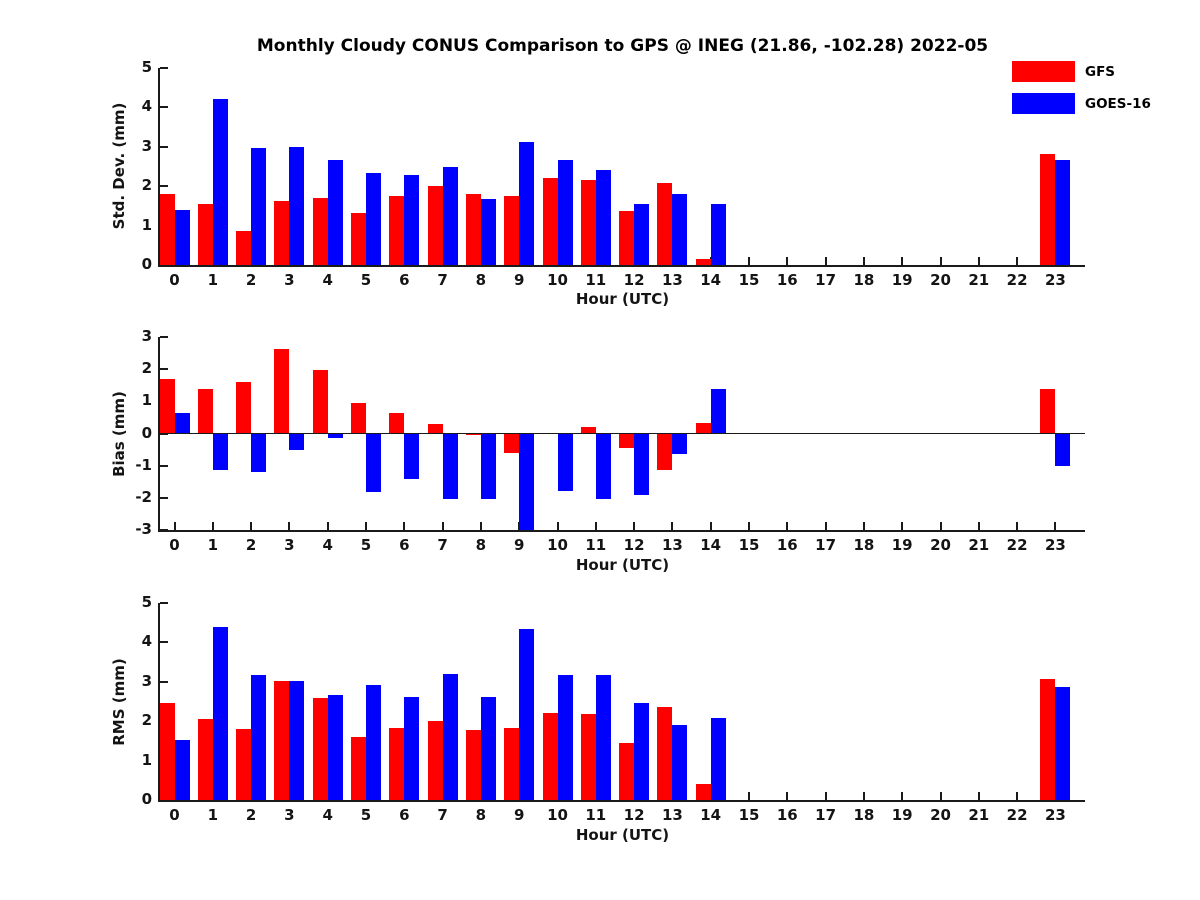 This screenshot has width=1200, height=900. I want to click on x-tick-label: 14, so click(711, 545).